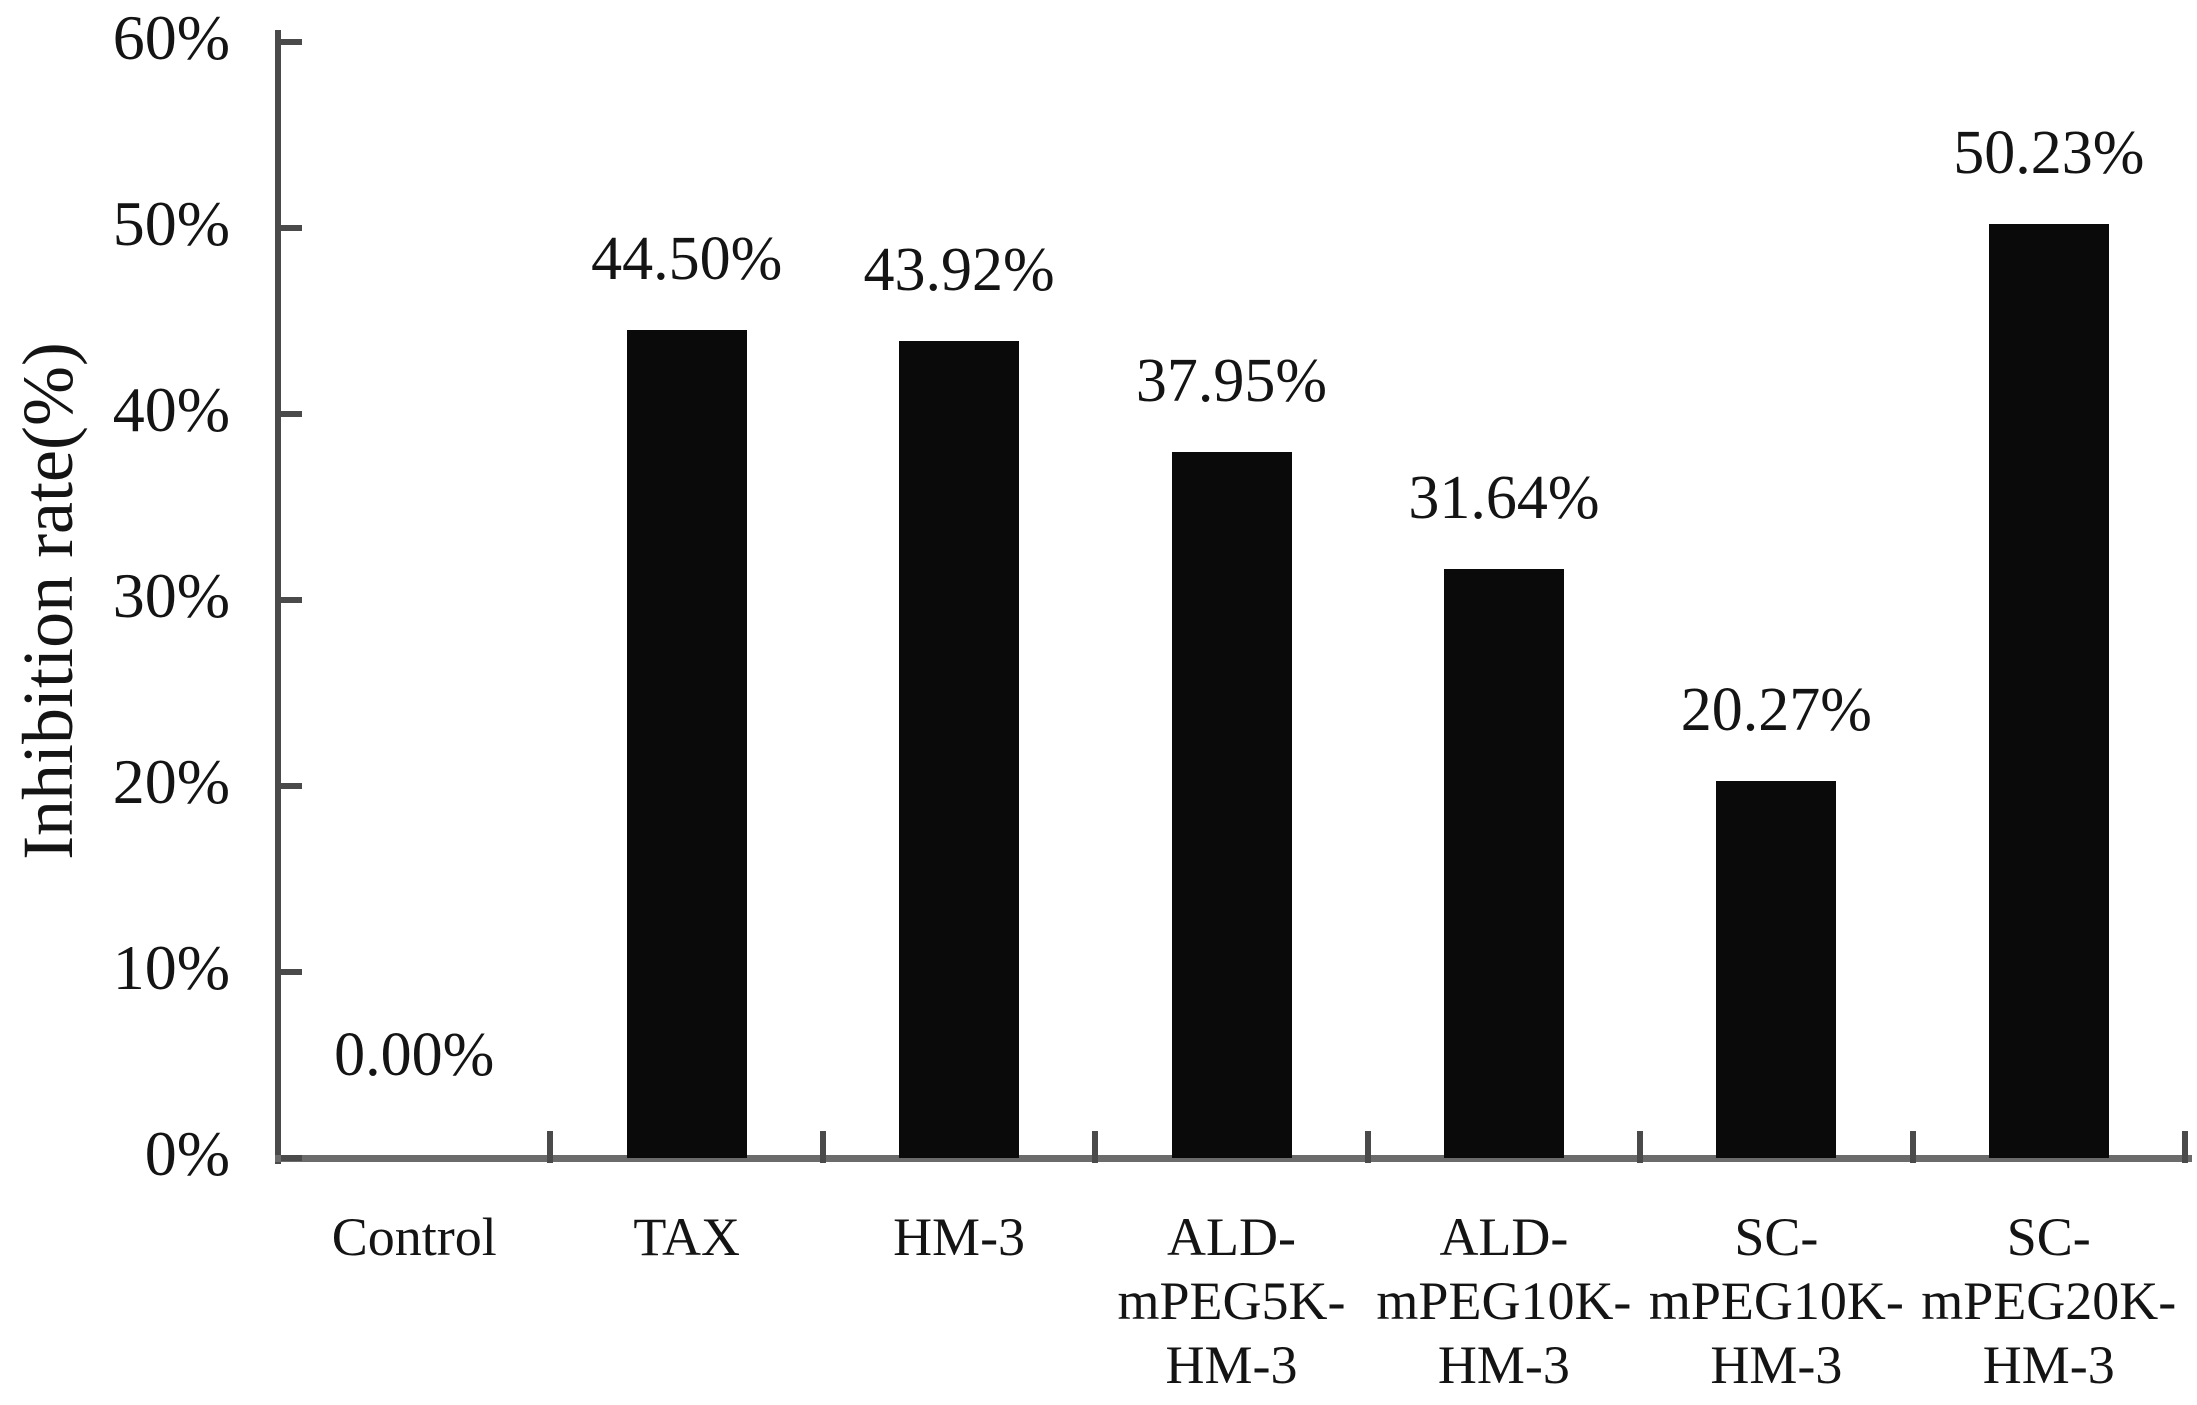  Describe the element at coordinates (171, 781) in the screenshot. I see `y-axis-tick-label: 20%` at that location.